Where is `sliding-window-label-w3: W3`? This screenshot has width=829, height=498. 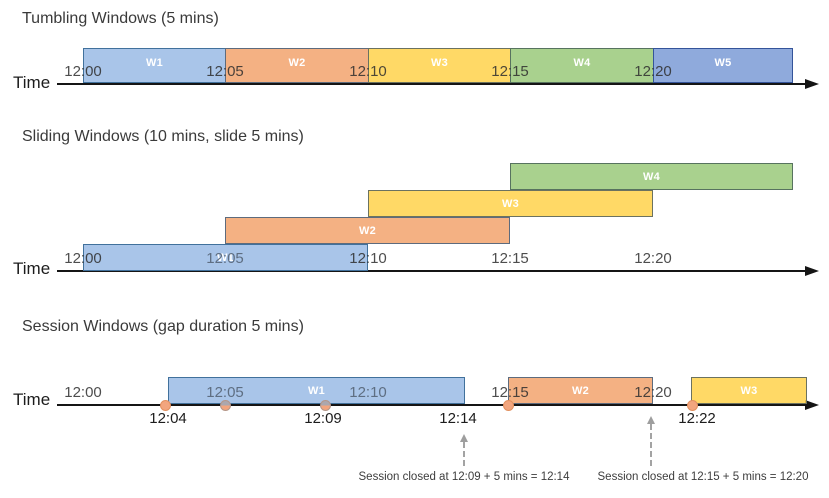 sliding-window-label-w3: W3 is located at coordinates (510, 203).